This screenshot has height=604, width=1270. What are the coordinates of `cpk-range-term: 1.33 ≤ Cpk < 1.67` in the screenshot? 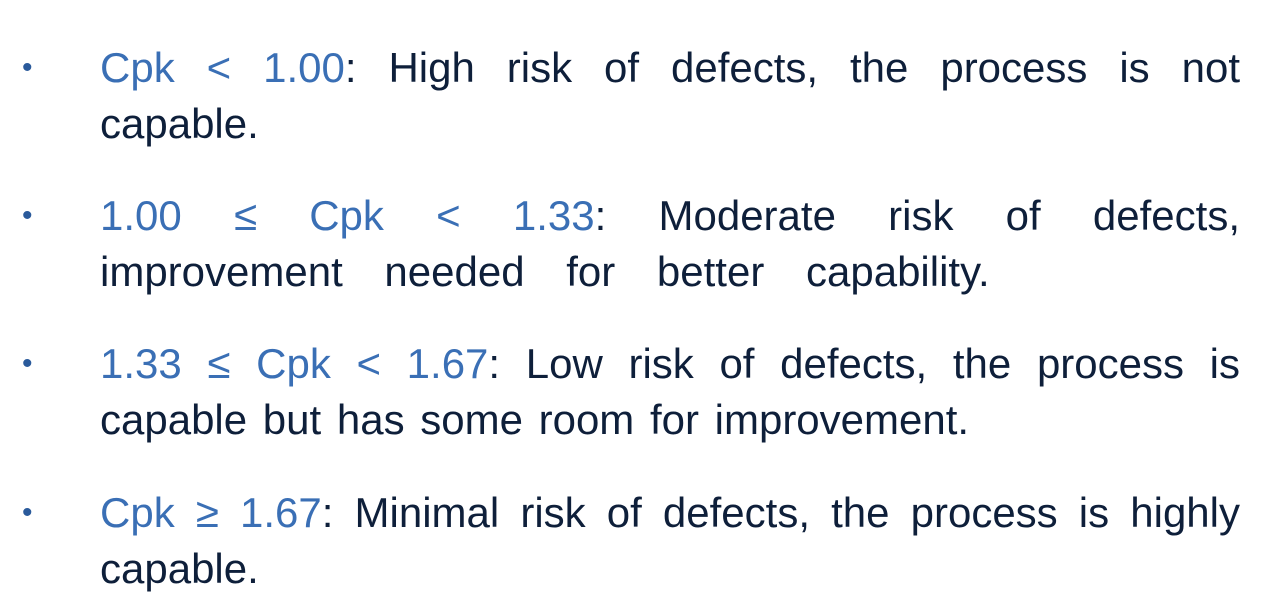 It's located at (294, 363).